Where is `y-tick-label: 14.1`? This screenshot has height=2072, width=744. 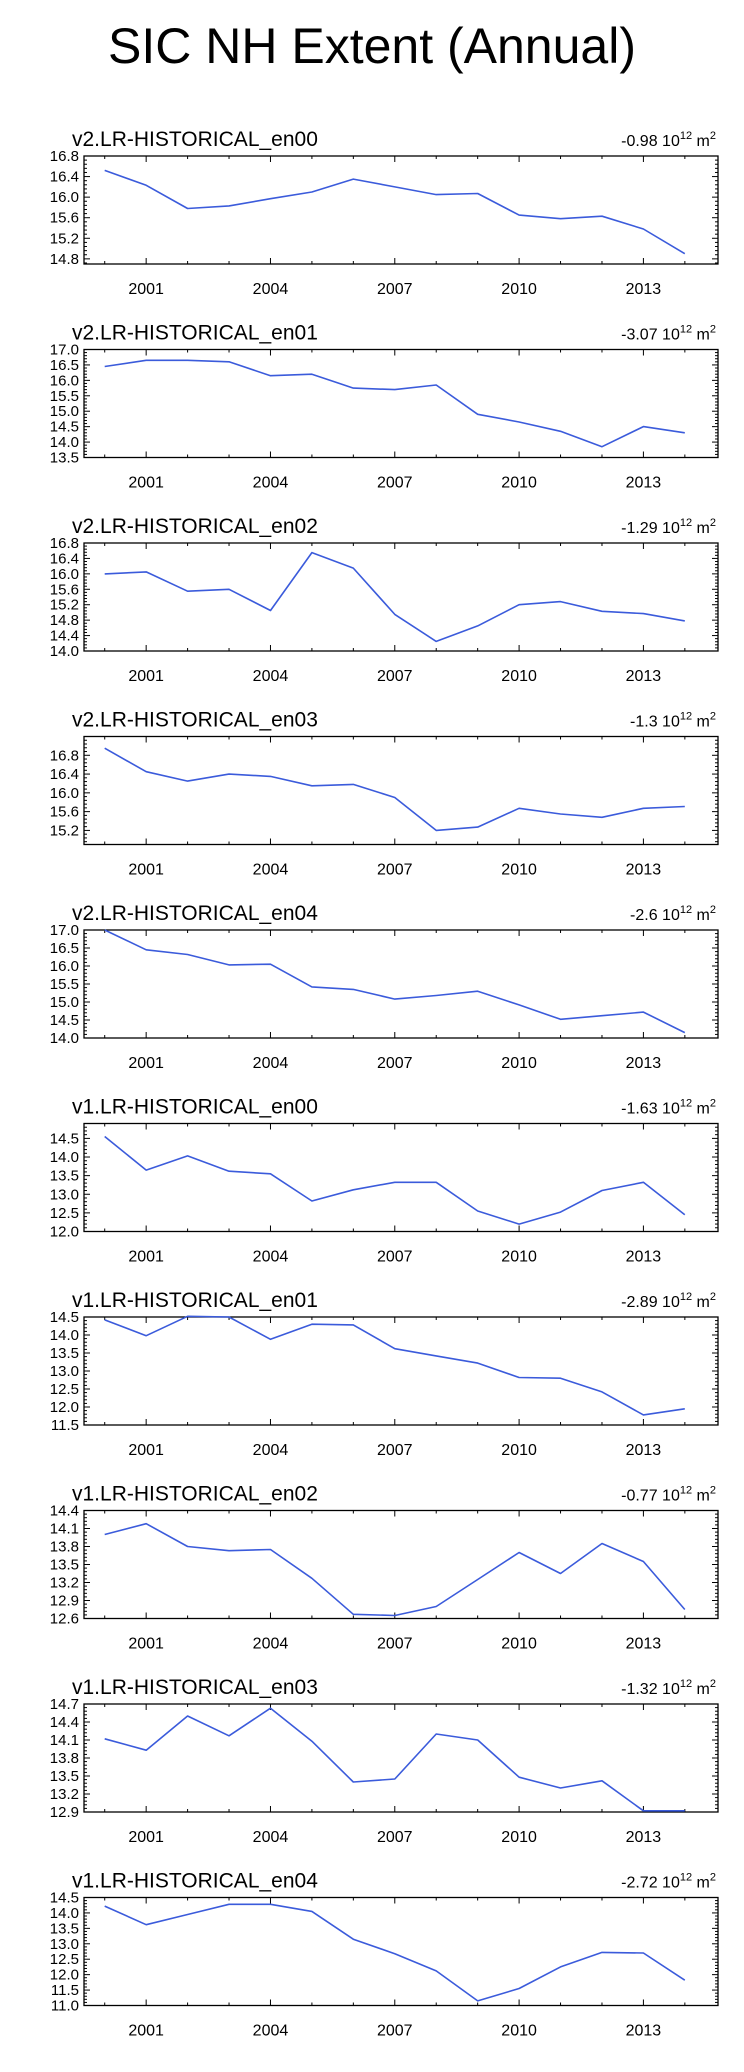
y-tick-label: 14.1 is located at coordinates (64, 1740).